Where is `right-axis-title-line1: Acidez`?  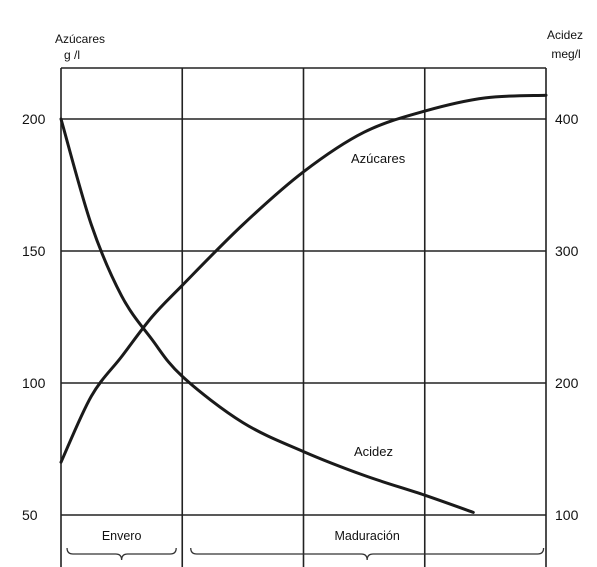 right-axis-title-line1: Acidez is located at coordinates (565, 35).